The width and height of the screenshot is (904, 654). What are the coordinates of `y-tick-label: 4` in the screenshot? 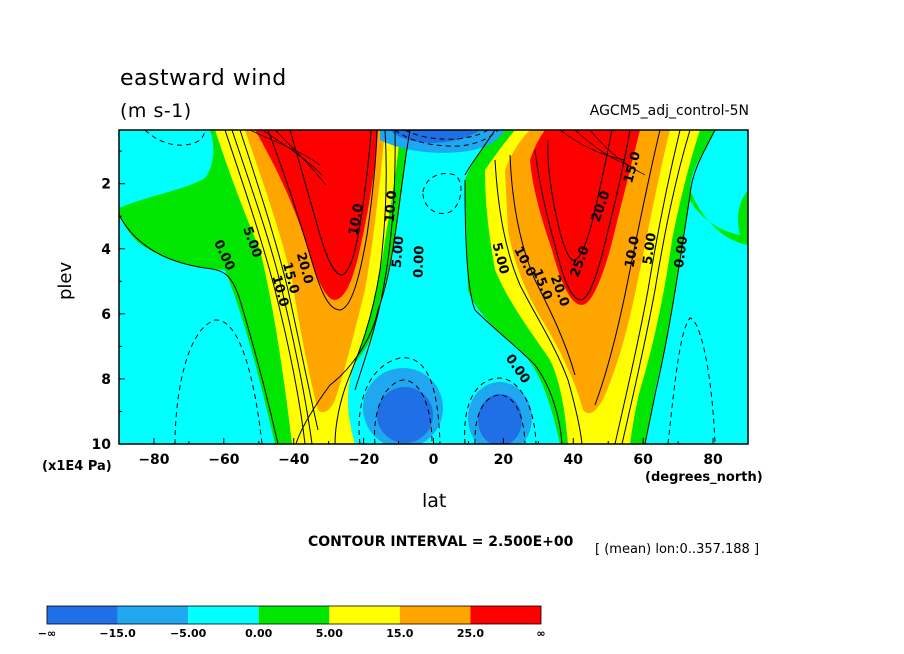 It's located at (106, 250).